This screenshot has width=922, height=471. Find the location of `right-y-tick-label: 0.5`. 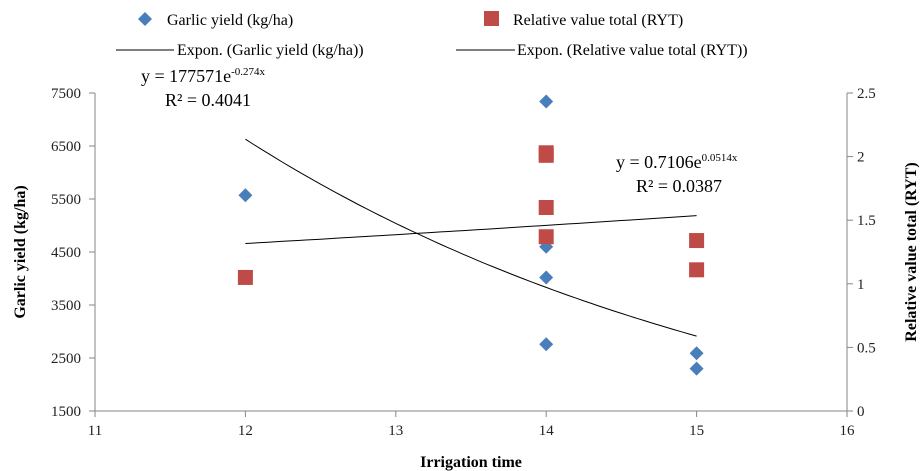

right-y-tick-label: 0.5 is located at coordinates (866, 348).